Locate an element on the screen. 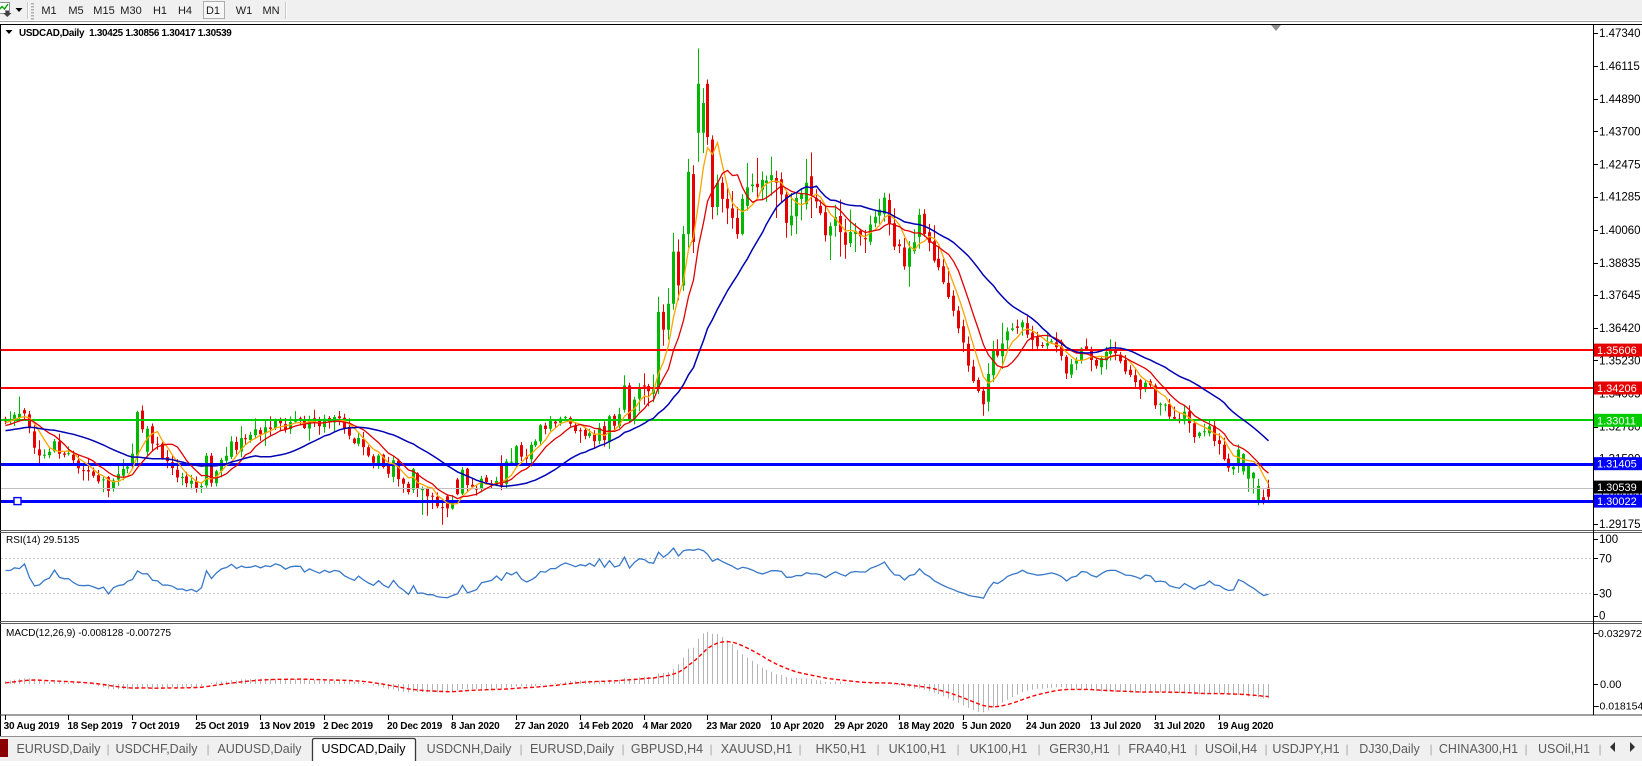 The height and width of the screenshot is (766, 1642). svg-text: USDCAD,Daily is located at coordinates (363, 749).